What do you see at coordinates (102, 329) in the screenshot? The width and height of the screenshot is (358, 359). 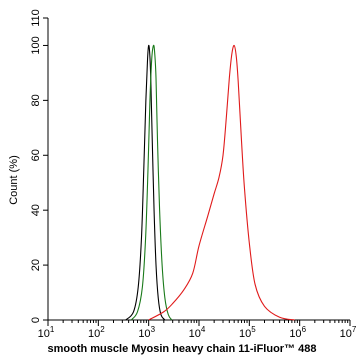 I see `x-tick-exponent: 2` at bounding box center [102, 329].